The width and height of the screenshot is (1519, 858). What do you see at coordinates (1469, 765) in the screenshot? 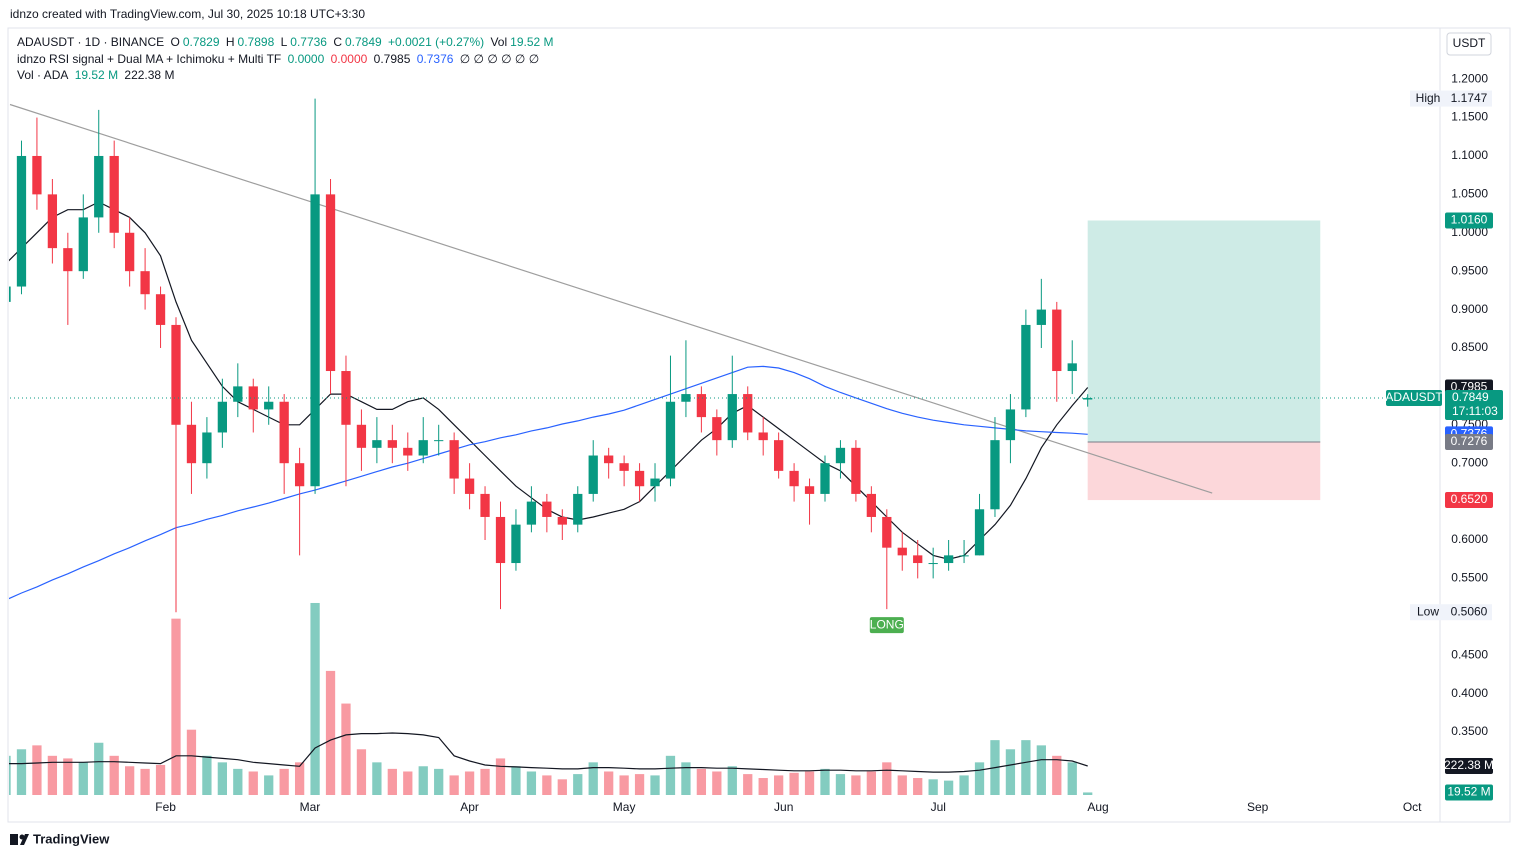
I see `volume-badge: 222.38 M` at bounding box center [1469, 765].